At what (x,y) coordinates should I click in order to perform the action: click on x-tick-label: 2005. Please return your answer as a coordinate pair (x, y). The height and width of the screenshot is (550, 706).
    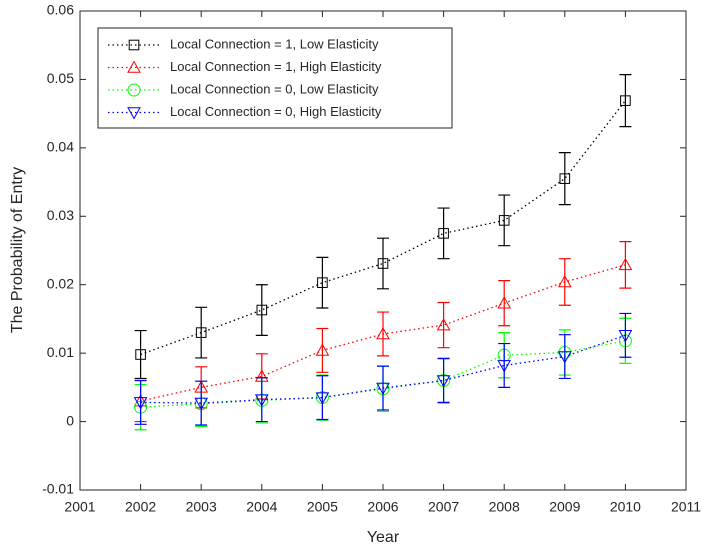
    Looking at the image, I should click on (322, 507).